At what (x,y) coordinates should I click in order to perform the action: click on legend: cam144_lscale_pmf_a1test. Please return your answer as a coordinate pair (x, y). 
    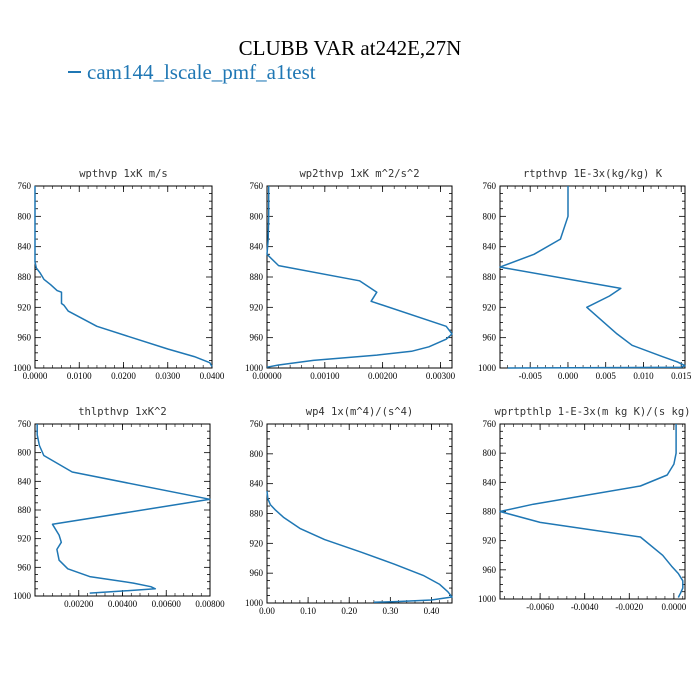
    Looking at the image, I should click on (192, 72).